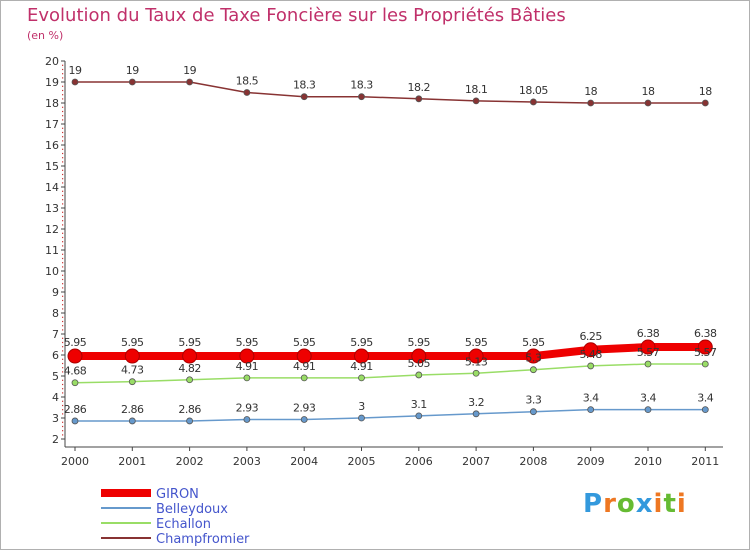  What do you see at coordinates (247, 366) in the screenshot?
I see `data-label: 4.91` at bounding box center [247, 366].